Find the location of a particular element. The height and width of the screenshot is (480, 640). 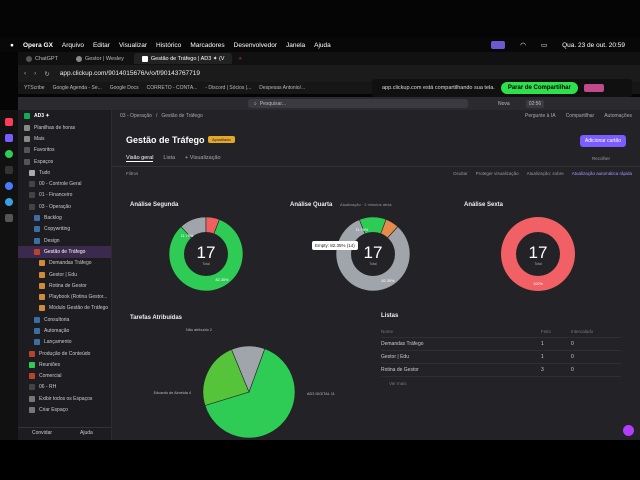

sidebar-item: Gestão de Tráfego is located at coordinates (64, 251).